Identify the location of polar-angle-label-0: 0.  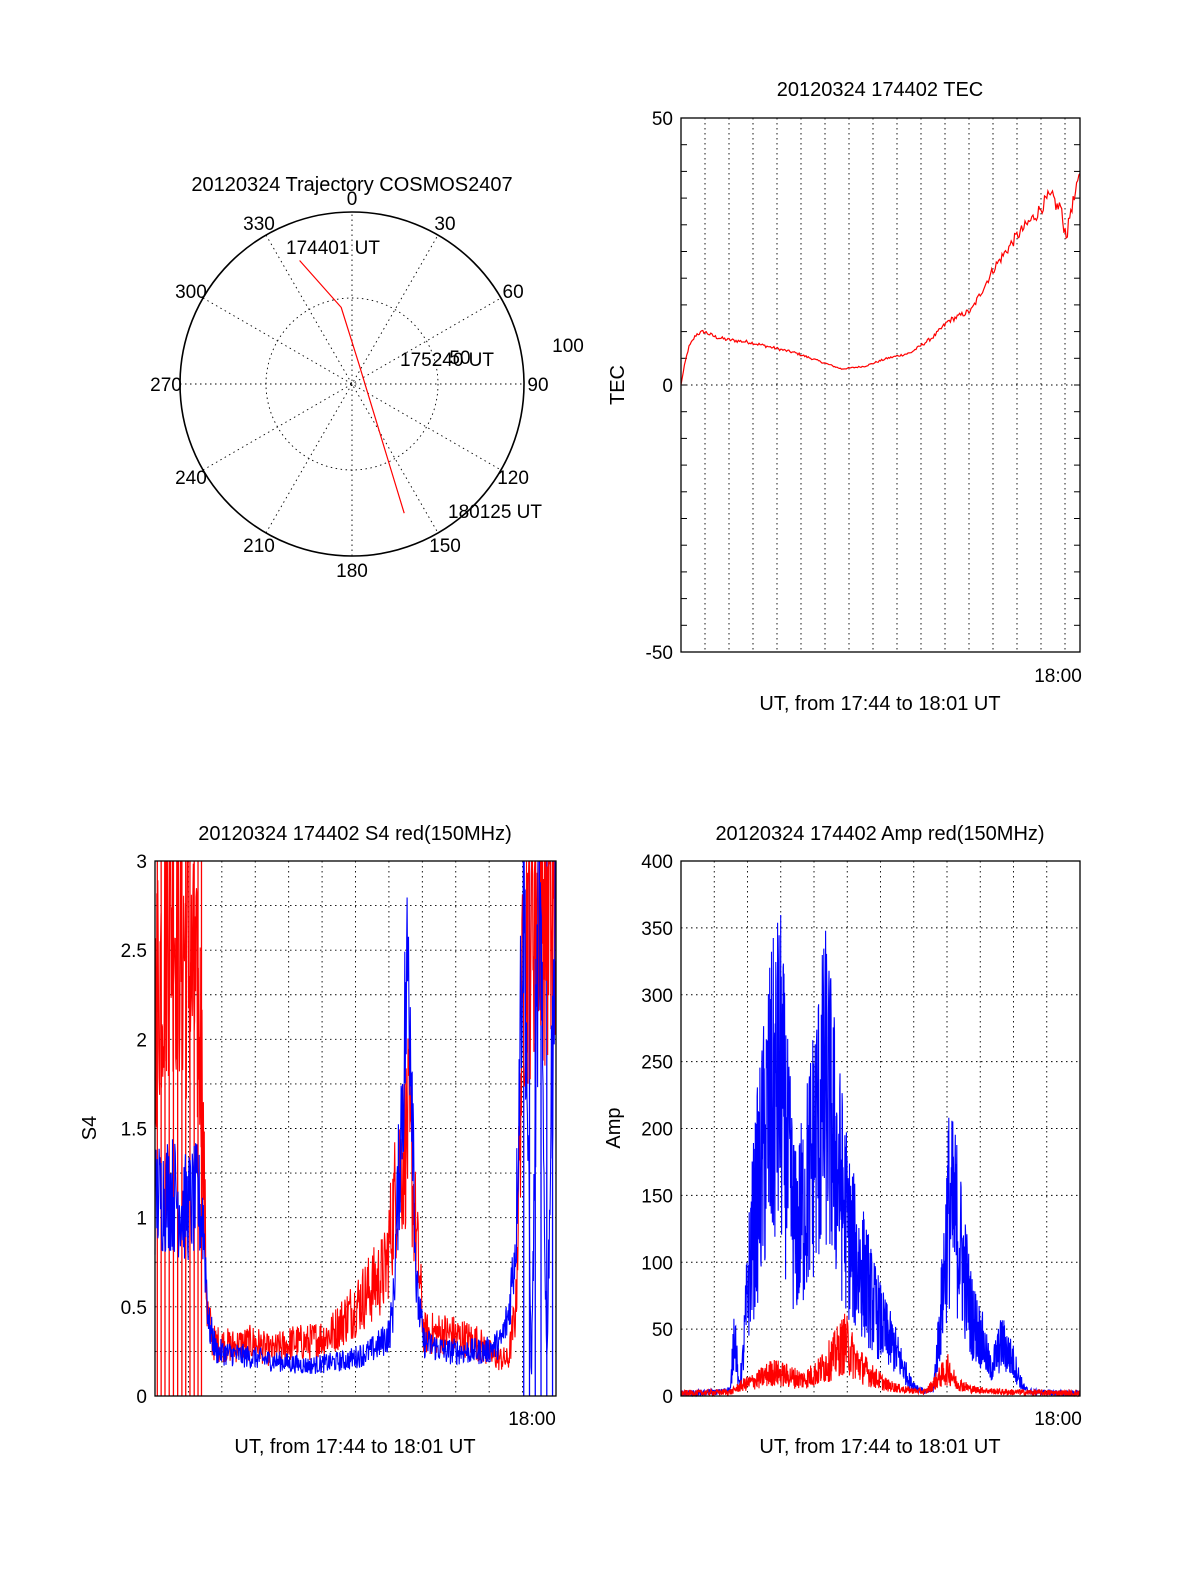
(352, 199).